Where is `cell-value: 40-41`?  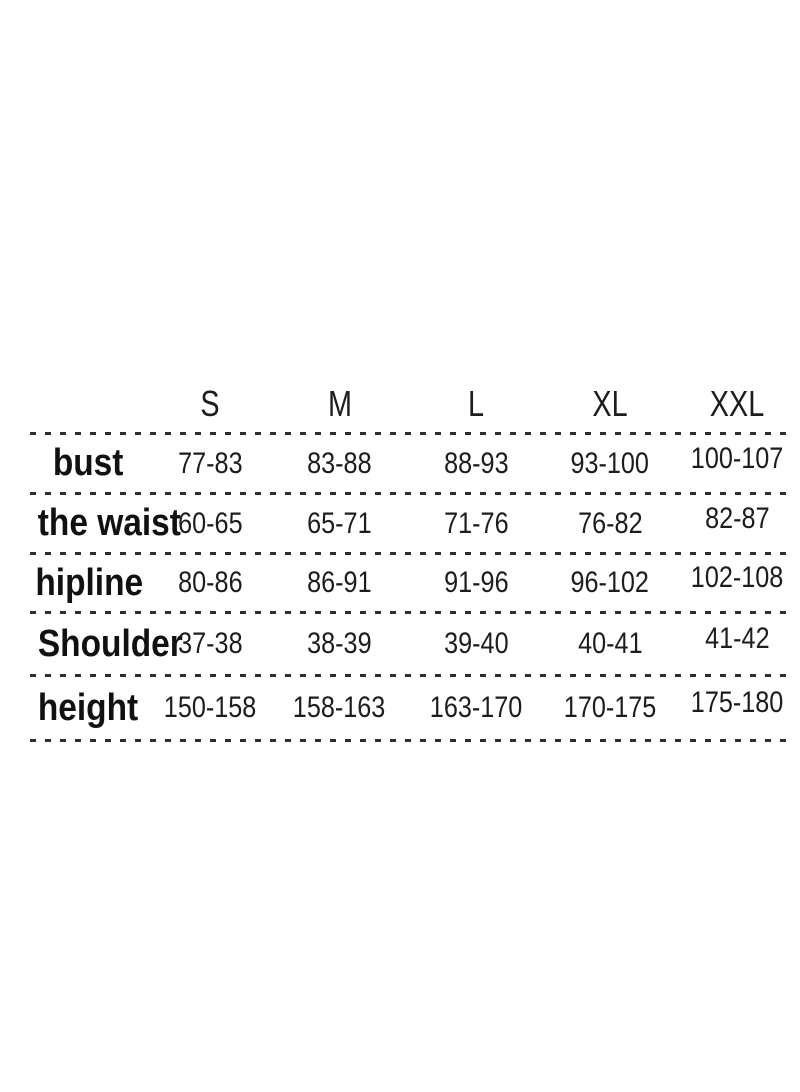
cell-value: 40-41 is located at coordinates (610, 643).